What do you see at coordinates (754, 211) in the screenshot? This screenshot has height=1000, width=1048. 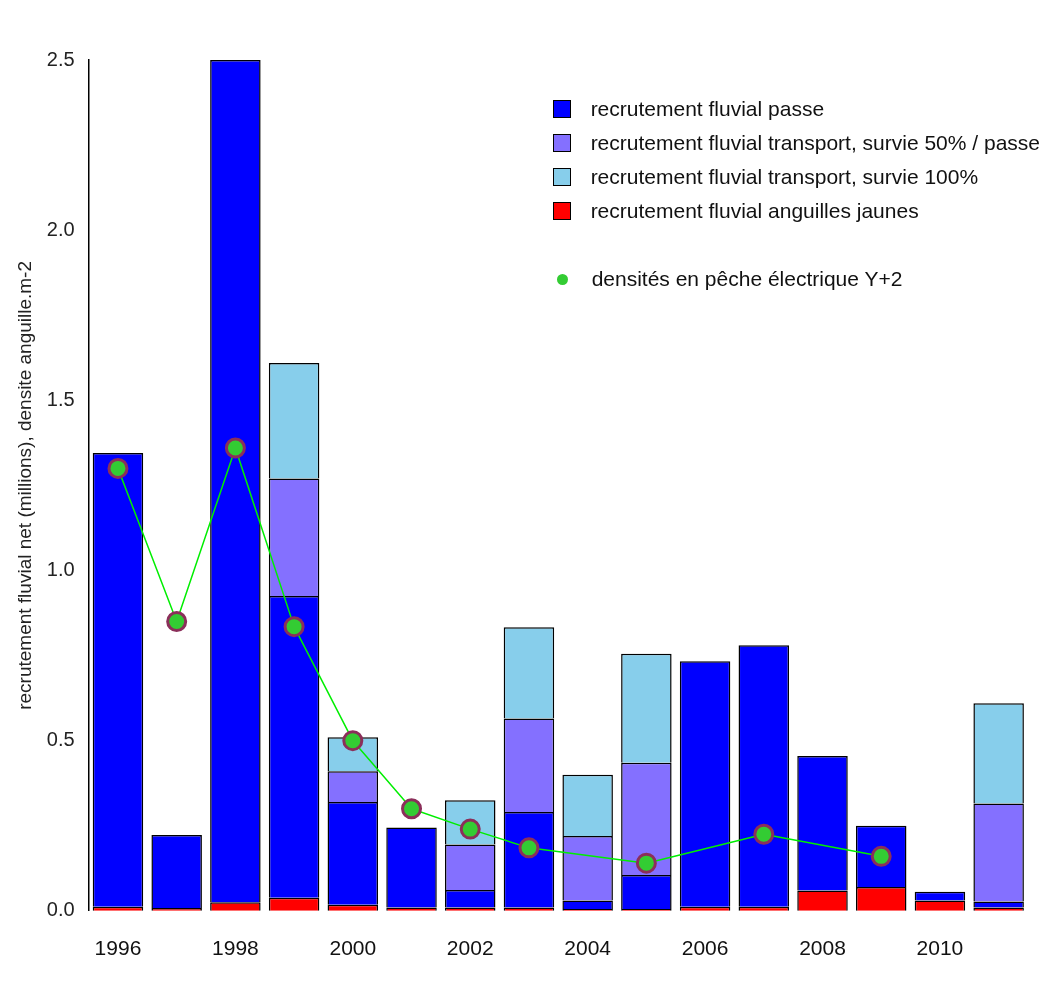 I see `legend-label: recrutement fluvial anguilles jaunes` at bounding box center [754, 211].